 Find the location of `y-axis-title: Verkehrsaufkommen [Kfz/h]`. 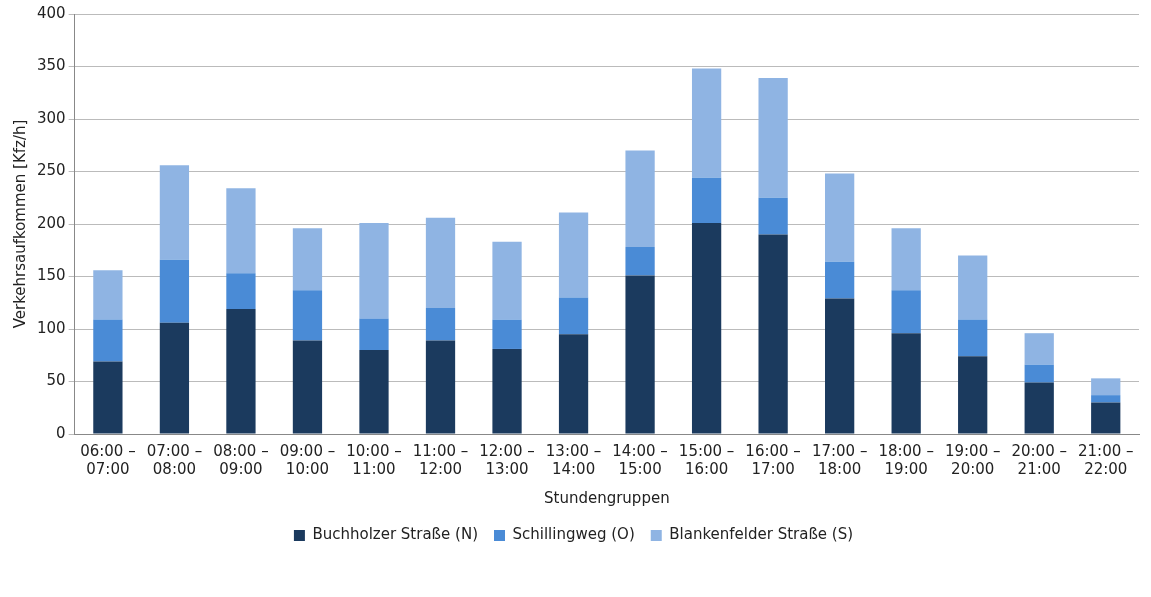

y-axis-title: Verkehrsaufkommen [Kfz/h] is located at coordinates (19, 224).